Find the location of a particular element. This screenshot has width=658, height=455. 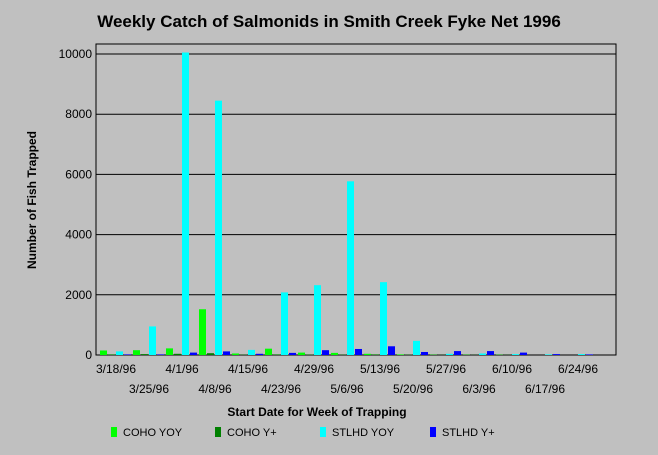

x-tick-label: 6/10/96 is located at coordinates (512, 369).